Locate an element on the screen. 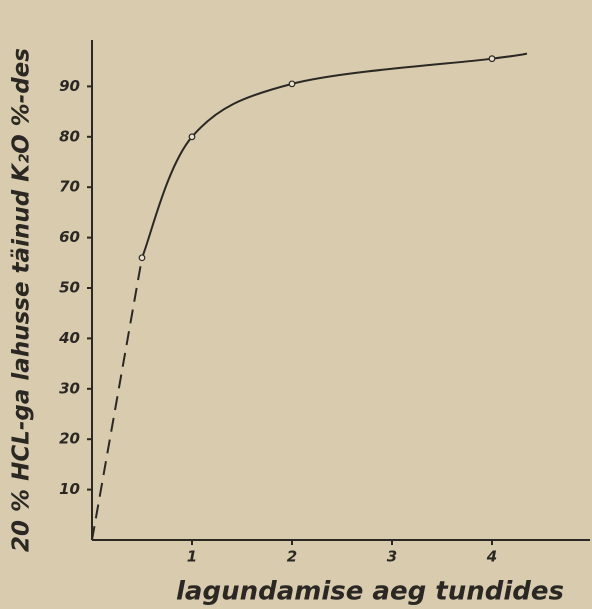 The height and width of the screenshot is (609, 592). y-tick-label: 40 is located at coordinates (69, 338).